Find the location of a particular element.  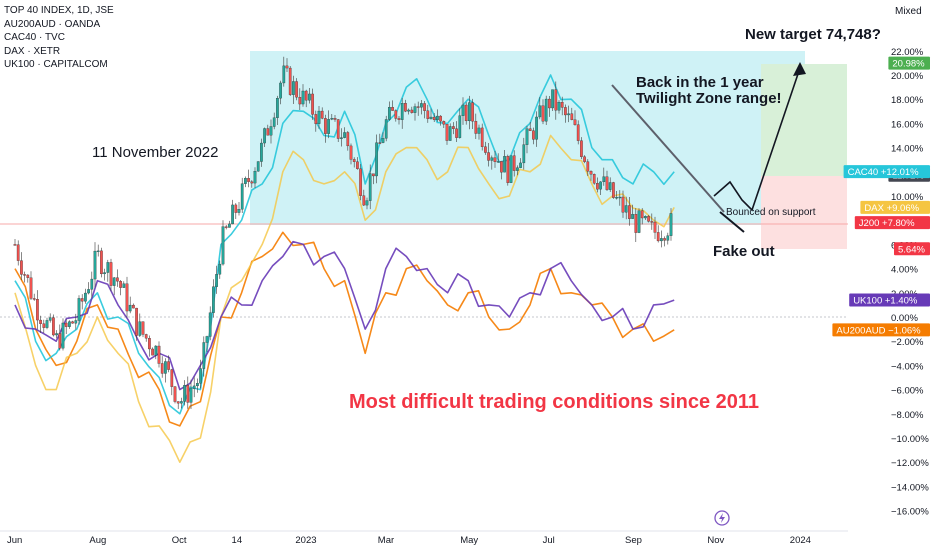

legend-entry-top40: TOP 40 INDEX, 1D, JSE is located at coordinates (59, 10).